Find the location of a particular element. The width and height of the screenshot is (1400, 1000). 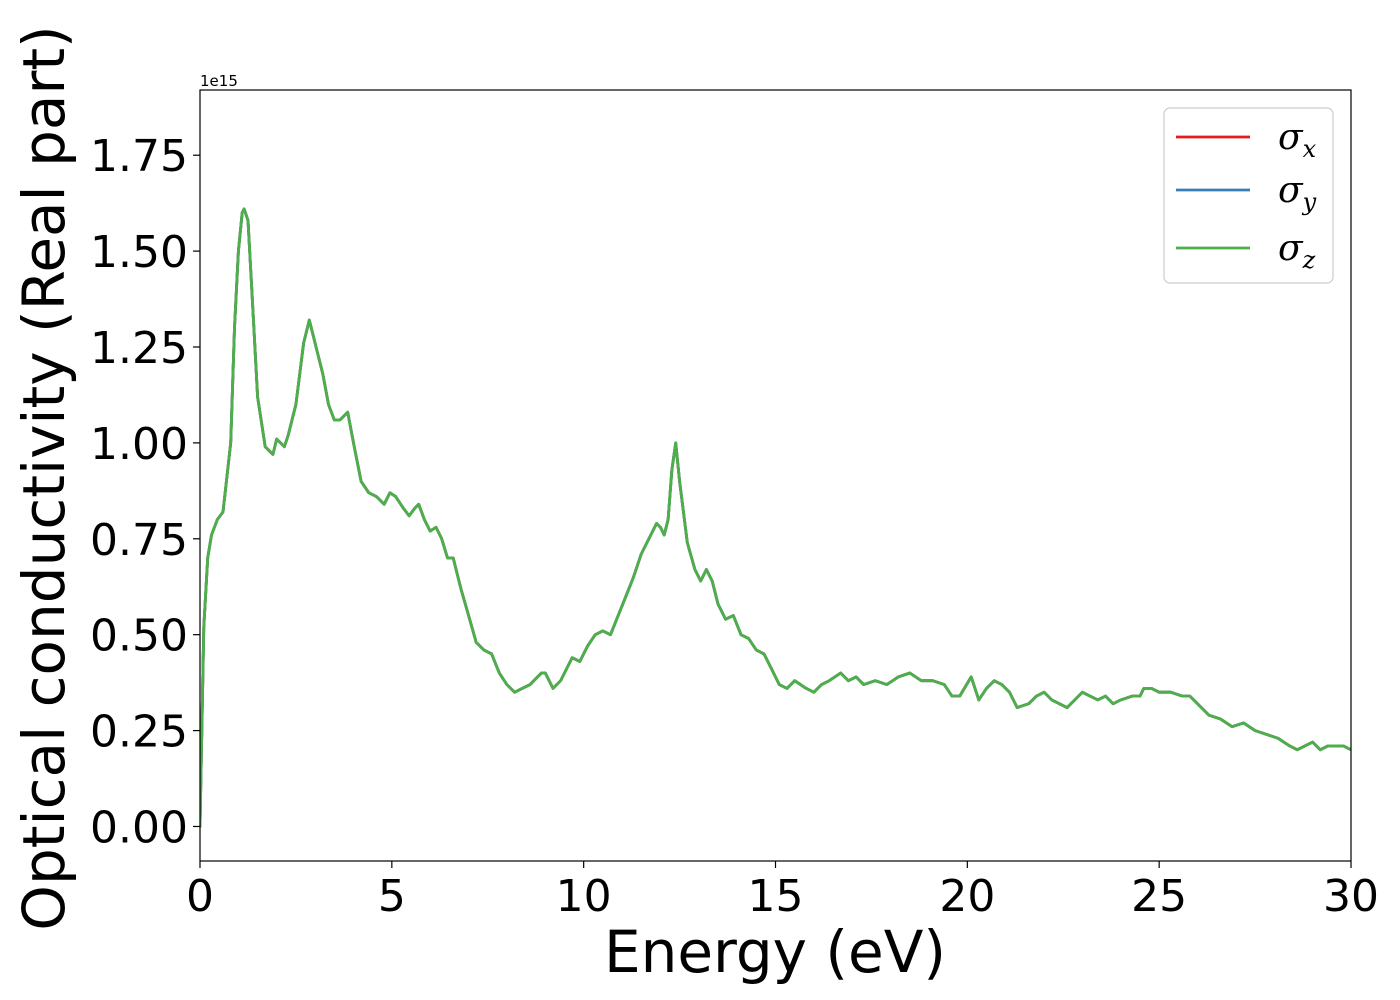

y-tick-label: 0.50 is located at coordinates (139, 636).